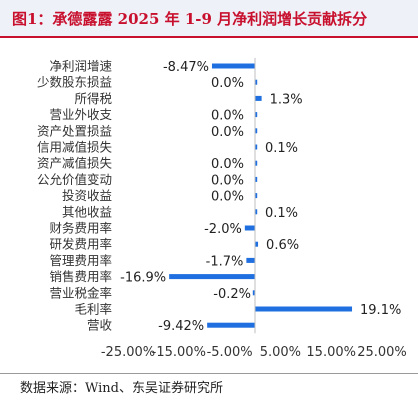 This screenshot has height=401, width=418. Describe the element at coordinates (331, 352) in the screenshot. I see `x-tick-label: 15.00%` at that location.